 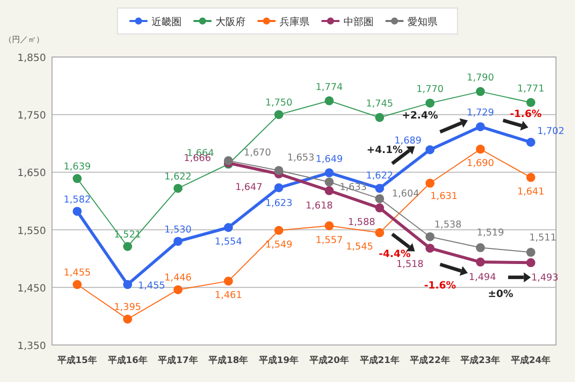 What do you see at coordinates (257, 153) in the screenshot?
I see `data-label: 1,670` at bounding box center [257, 153].